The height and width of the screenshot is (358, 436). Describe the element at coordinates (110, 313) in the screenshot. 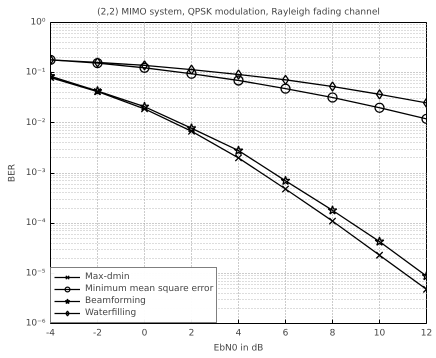

I see `legend-label: Waterfilling` at that location.